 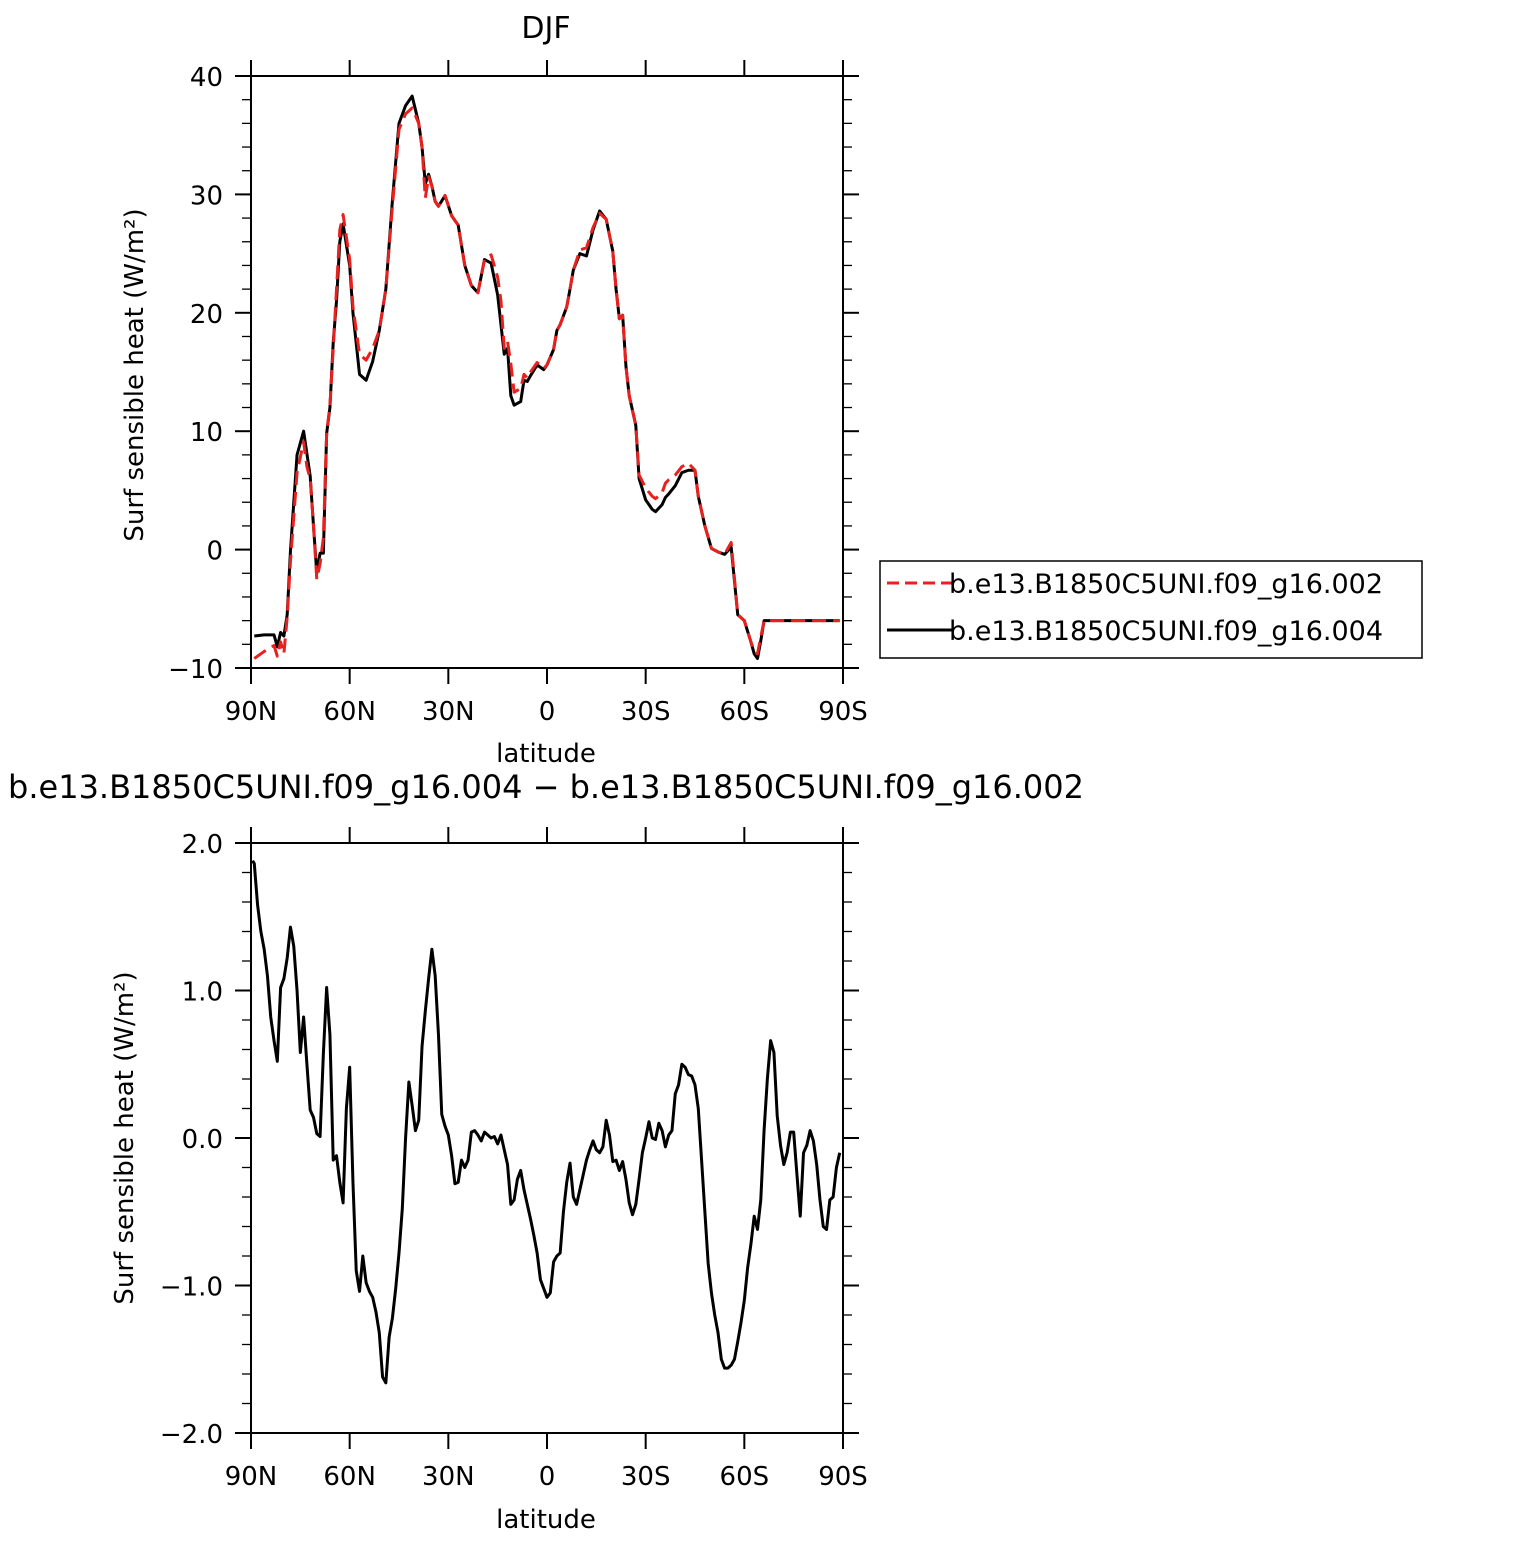 What do you see at coordinates (646, 1477) in the screenshot?
I see `bottom-x-tick-label: 30S` at bounding box center [646, 1477].